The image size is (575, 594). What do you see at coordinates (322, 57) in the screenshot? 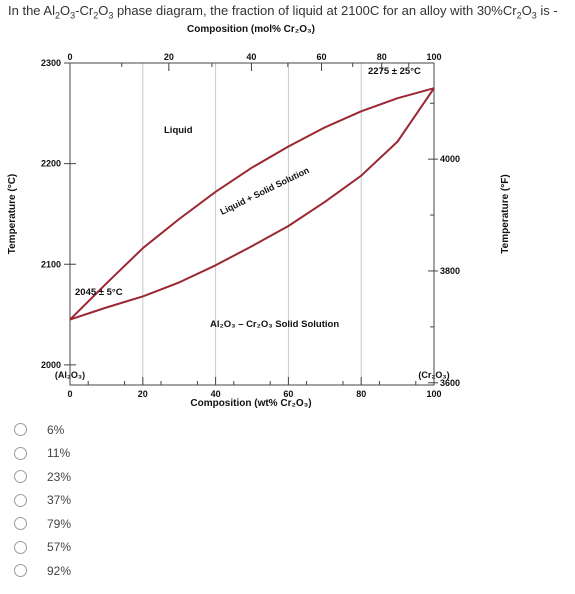
I see `top-tick-label: 60` at bounding box center [322, 57].